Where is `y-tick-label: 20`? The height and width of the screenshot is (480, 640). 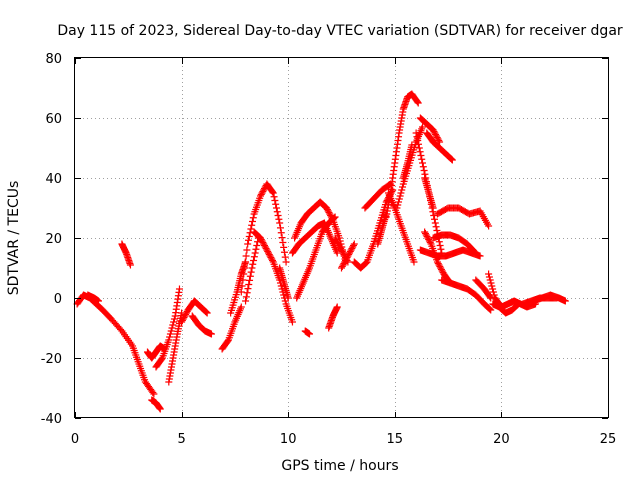 y-tick-label: 20 is located at coordinates (53, 239).